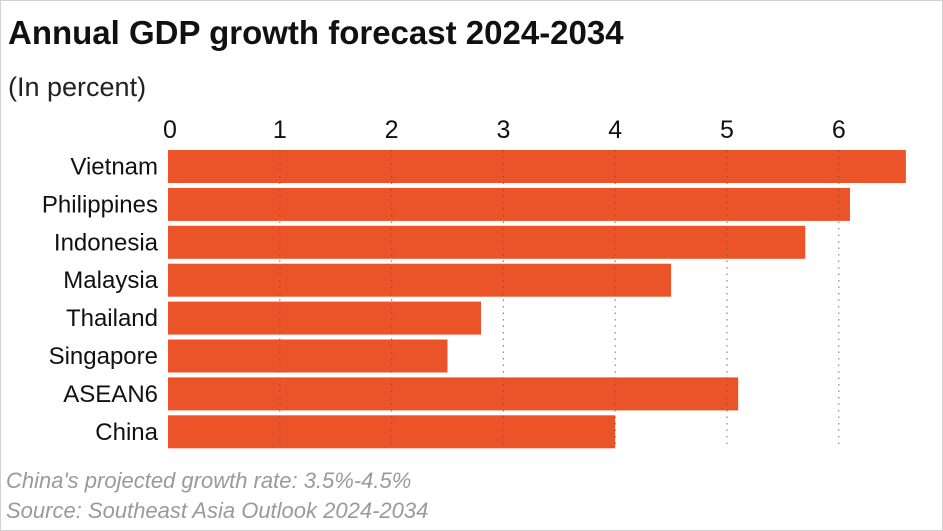  I want to click on bar-thailand, so click(325, 318).